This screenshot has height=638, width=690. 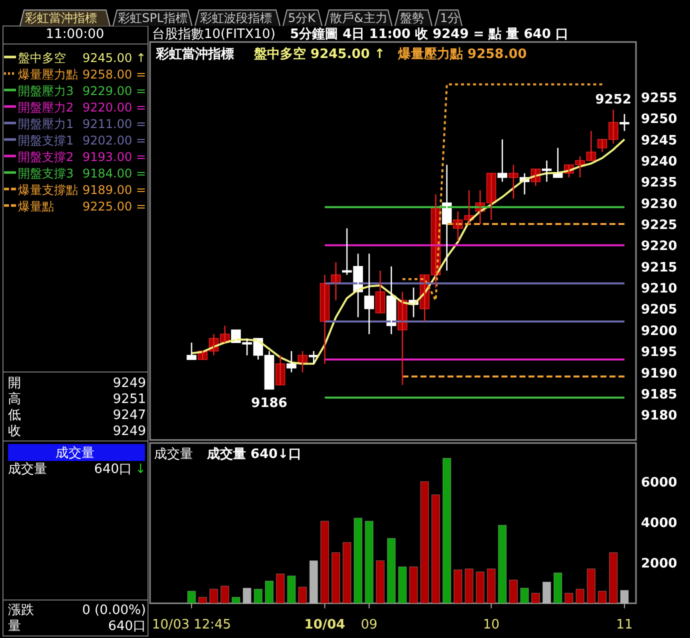 What do you see at coordinates (429, 34) in the screenshot?
I see `chart-subtitle: 5分鐘圖 4日 11:00 收 9249 = 點 量 640 口` at bounding box center [429, 34].